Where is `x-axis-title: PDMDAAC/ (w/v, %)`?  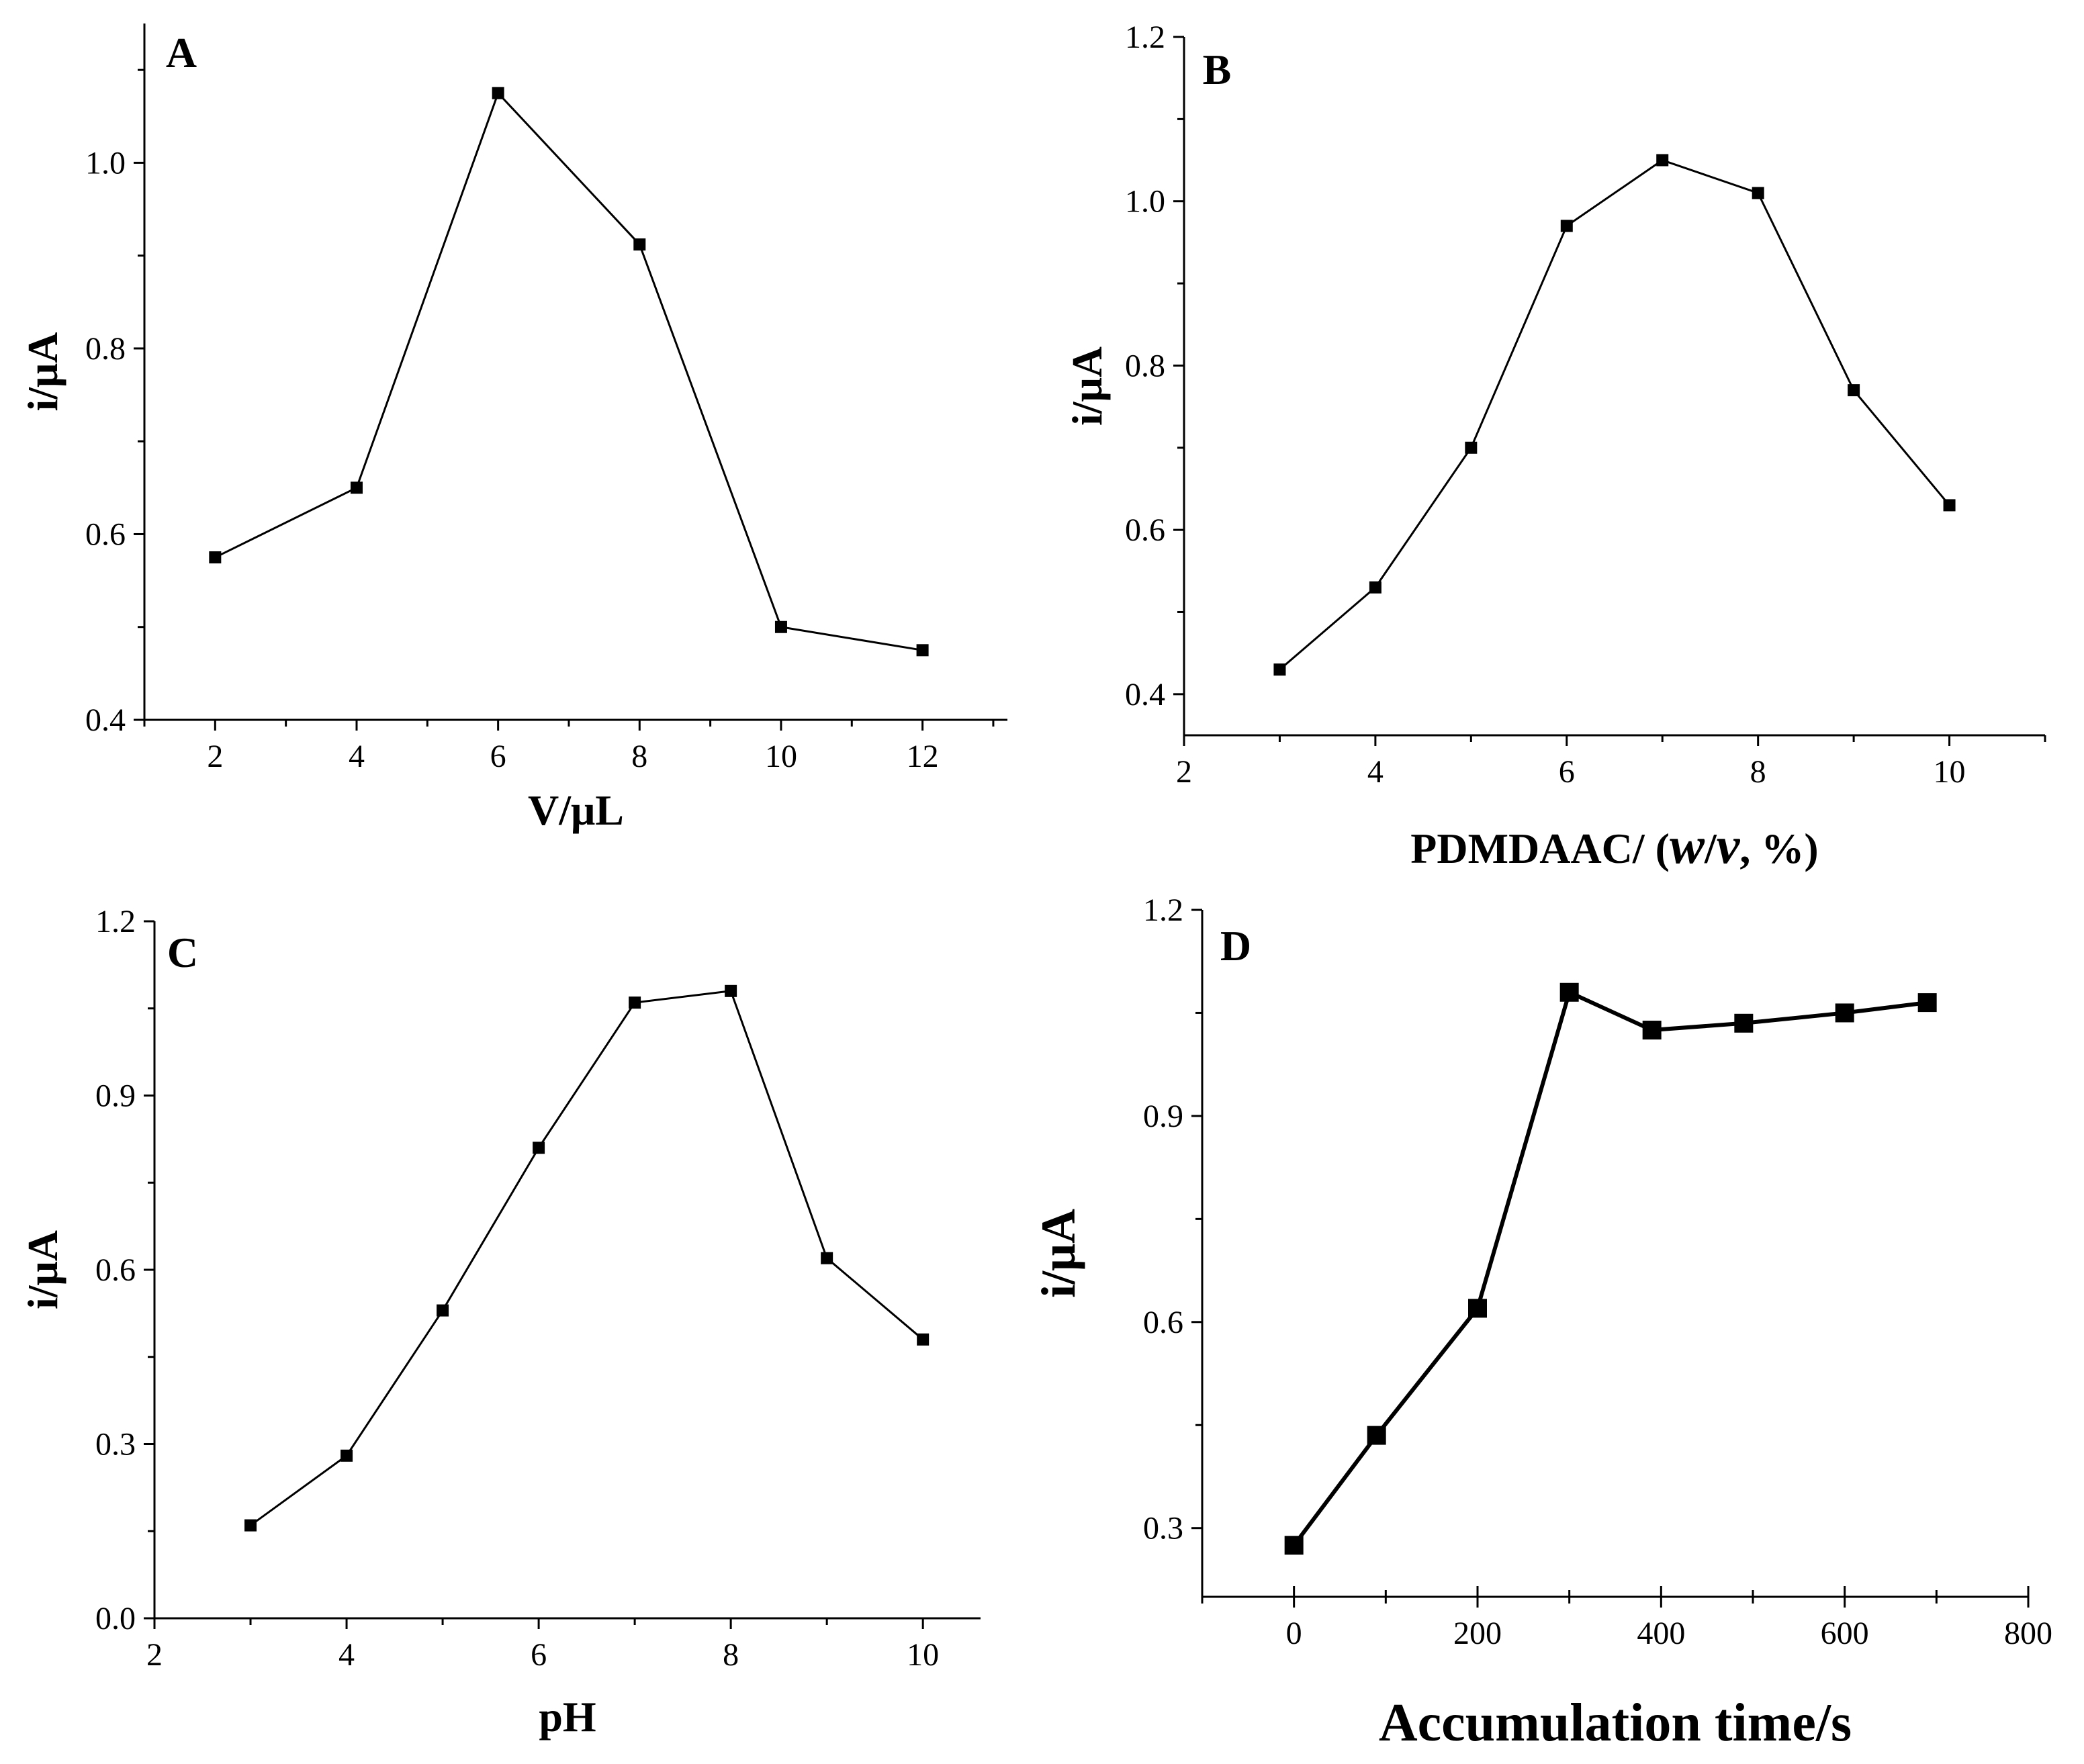
x-axis-title: PDMDAAC/ (w/v, %) is located at coordinates (1614, 845).